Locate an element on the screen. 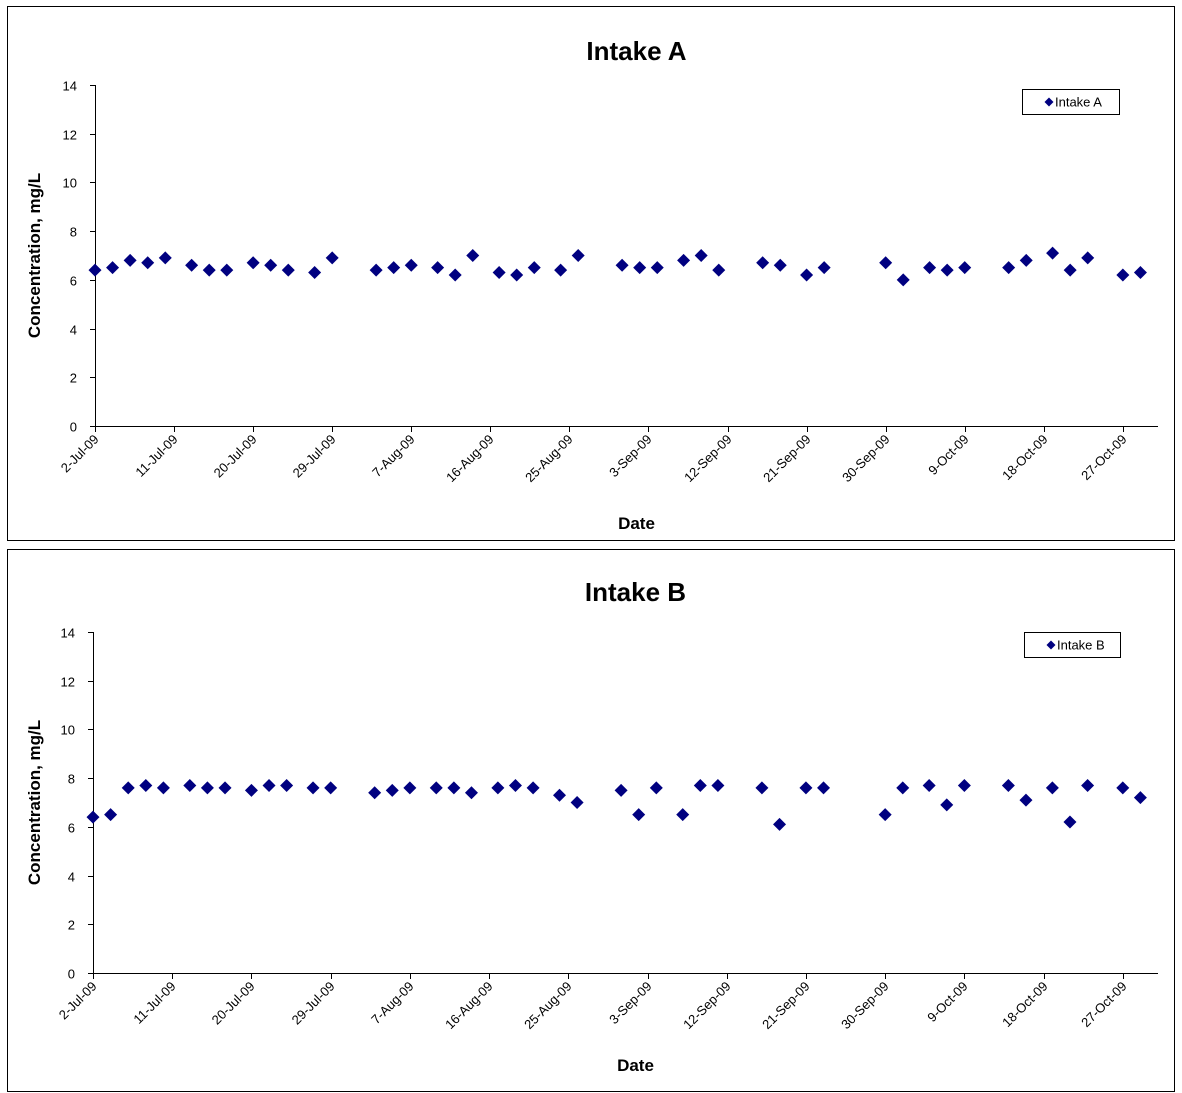  chart-title: Intake A is located at coordinates (636, 51).